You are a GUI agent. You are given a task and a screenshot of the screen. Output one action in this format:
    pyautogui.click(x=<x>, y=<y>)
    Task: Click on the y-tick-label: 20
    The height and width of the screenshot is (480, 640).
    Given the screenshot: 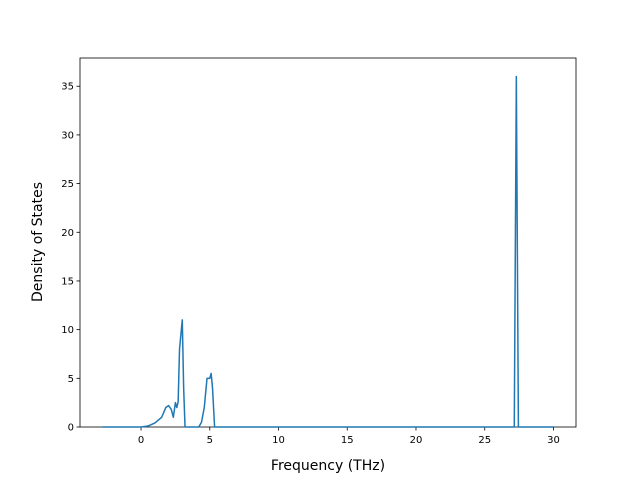 What is the action you would take?
    pyautogui.click(x=67, y=233)
    